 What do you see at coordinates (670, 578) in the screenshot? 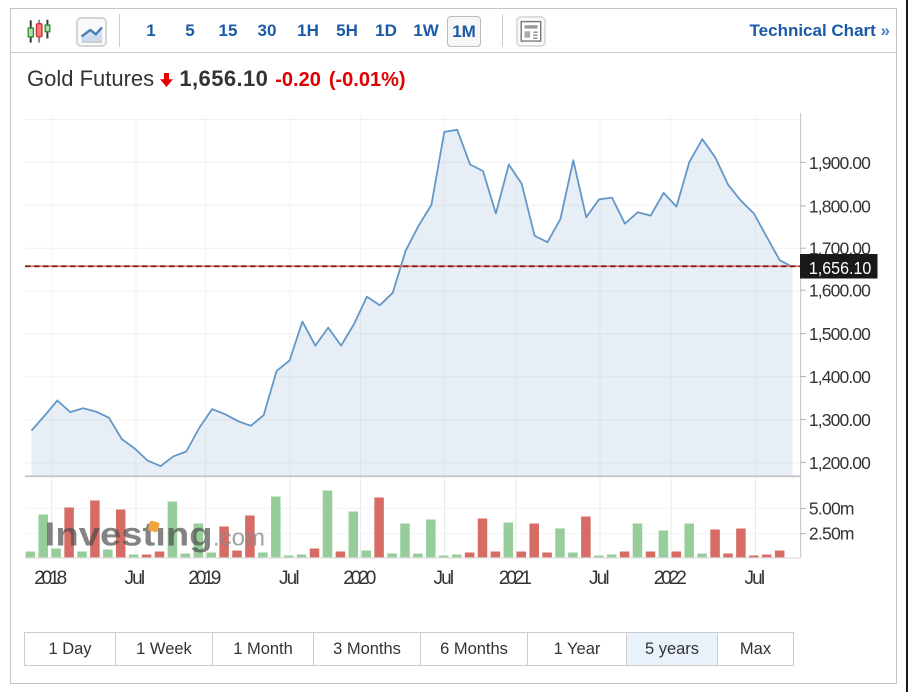
I see `svg-text: 2022` at bounding box center [670, 578].